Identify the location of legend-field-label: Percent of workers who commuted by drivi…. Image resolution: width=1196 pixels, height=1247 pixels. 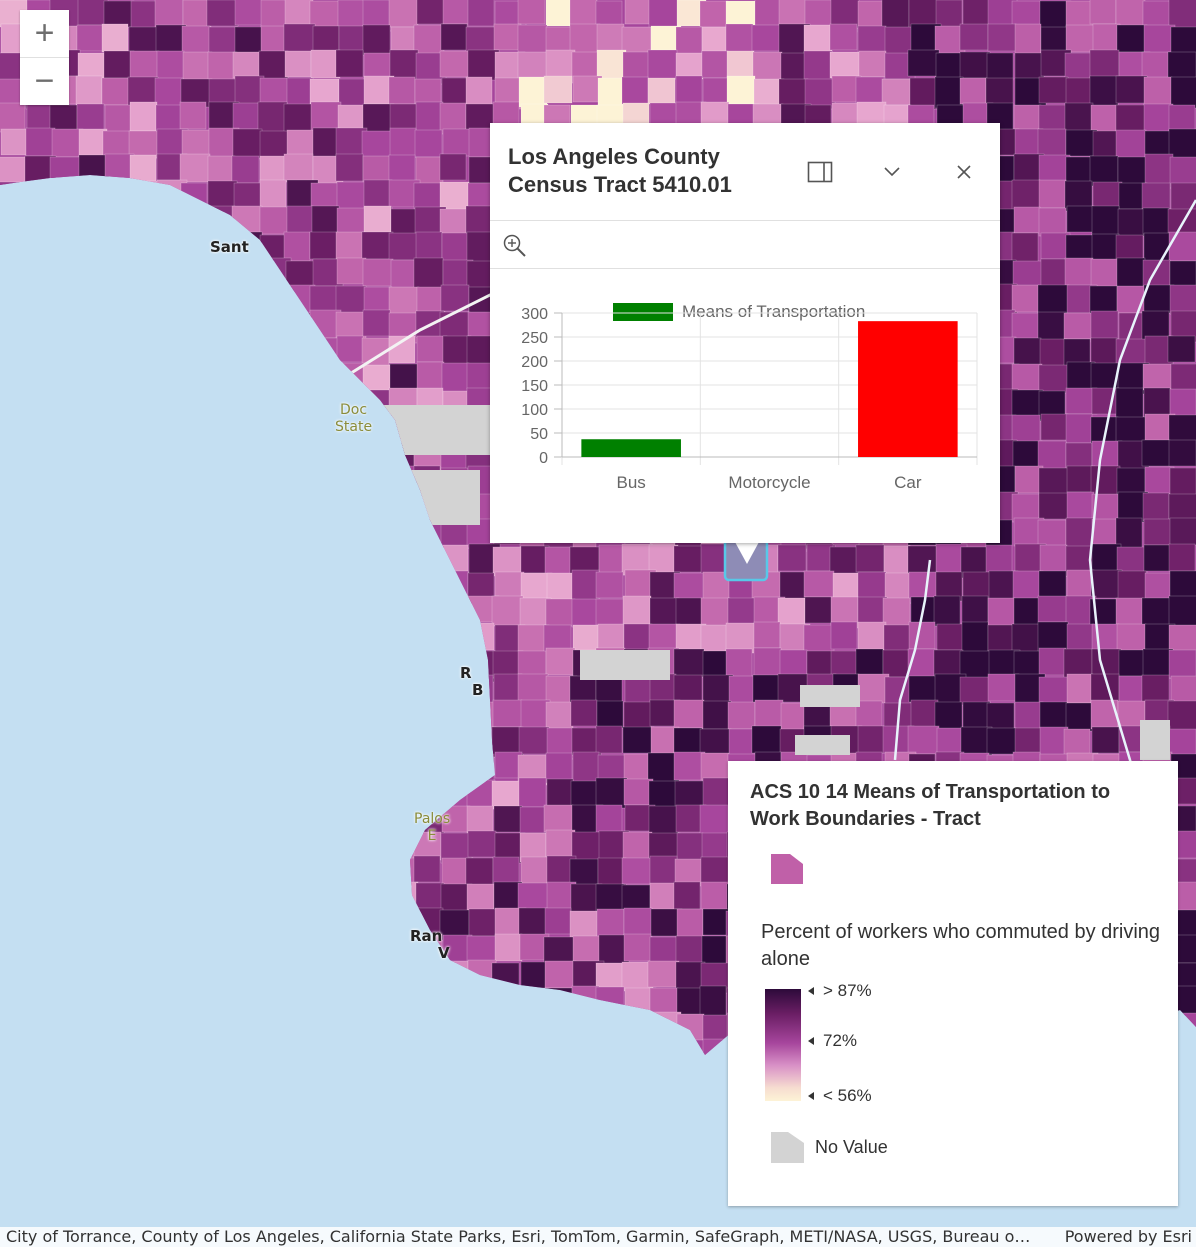
(961, 945).